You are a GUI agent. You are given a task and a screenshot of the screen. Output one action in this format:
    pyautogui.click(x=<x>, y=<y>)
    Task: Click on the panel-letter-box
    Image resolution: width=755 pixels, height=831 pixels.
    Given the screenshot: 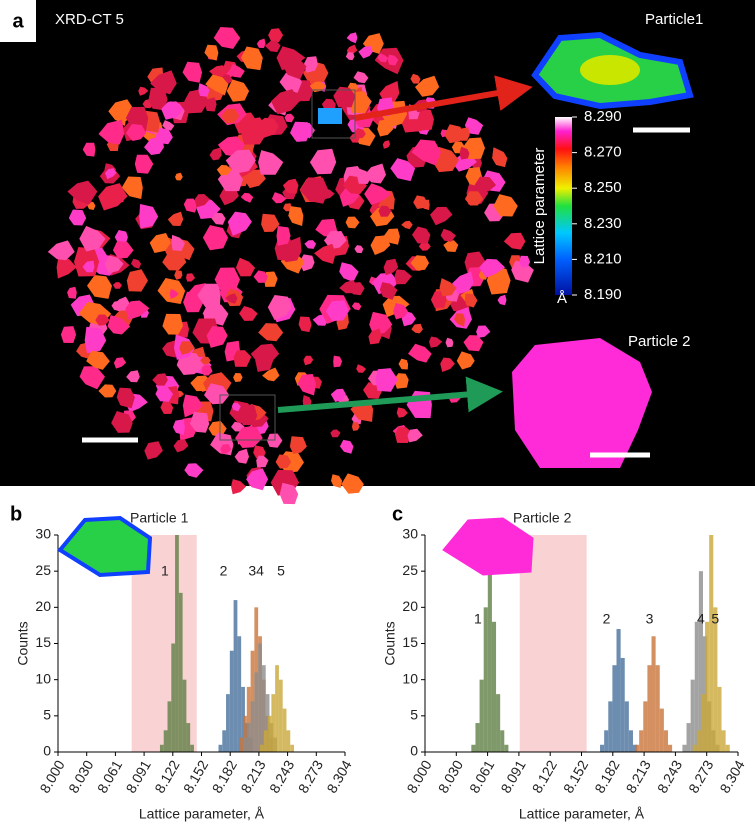 What is the action you would take?
    pyautogui.click(x=18, y=21)
    